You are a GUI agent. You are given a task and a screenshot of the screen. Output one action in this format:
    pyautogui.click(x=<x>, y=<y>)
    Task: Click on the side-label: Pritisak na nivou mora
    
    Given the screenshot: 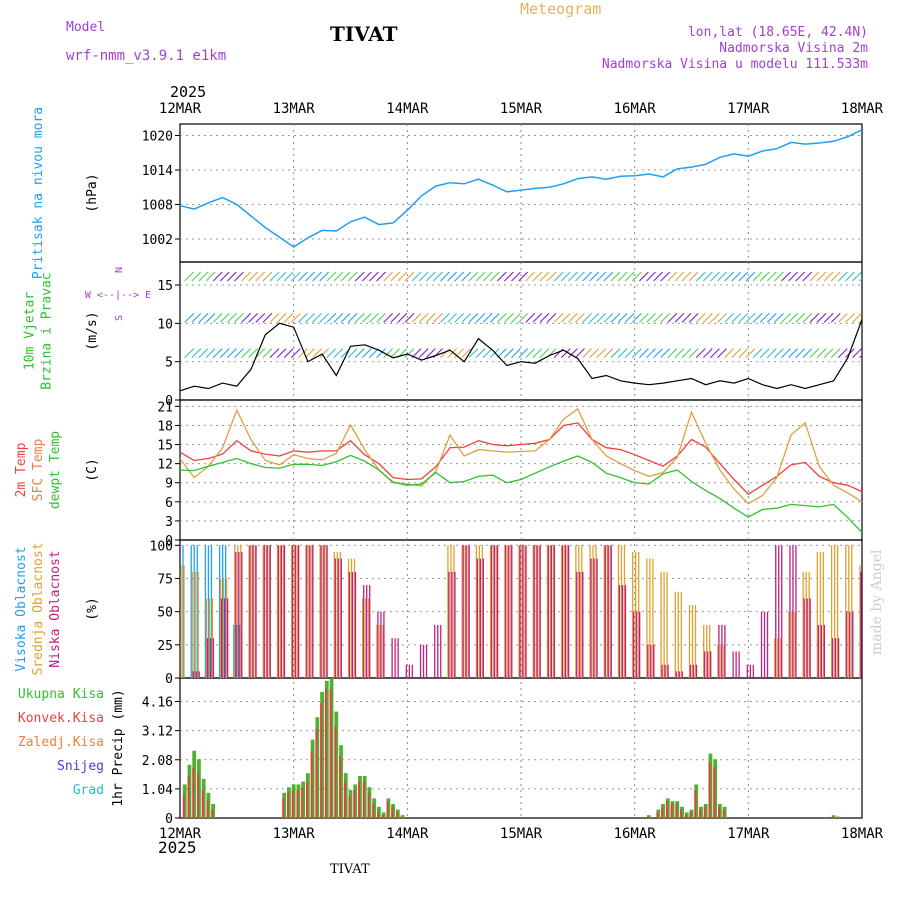 What is the action you would take?
    pyautogui.click(x=38, y=193)
    